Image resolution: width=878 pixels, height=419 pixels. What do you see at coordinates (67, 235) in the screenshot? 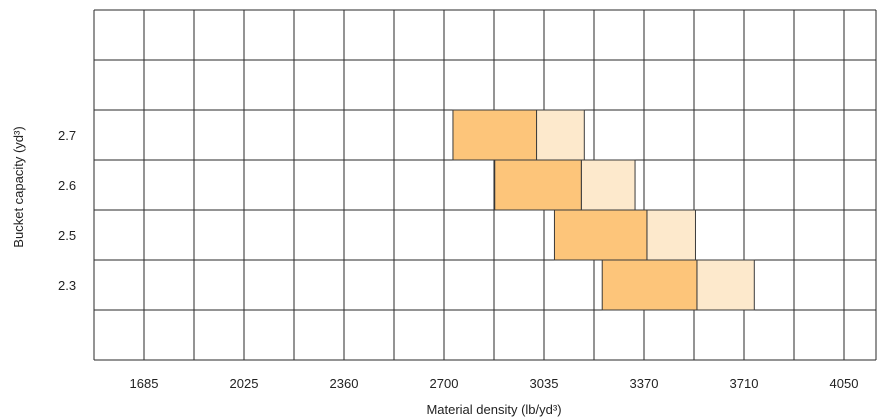
I see `y-tick-label: 2.5` at bounding box center [67, 235].